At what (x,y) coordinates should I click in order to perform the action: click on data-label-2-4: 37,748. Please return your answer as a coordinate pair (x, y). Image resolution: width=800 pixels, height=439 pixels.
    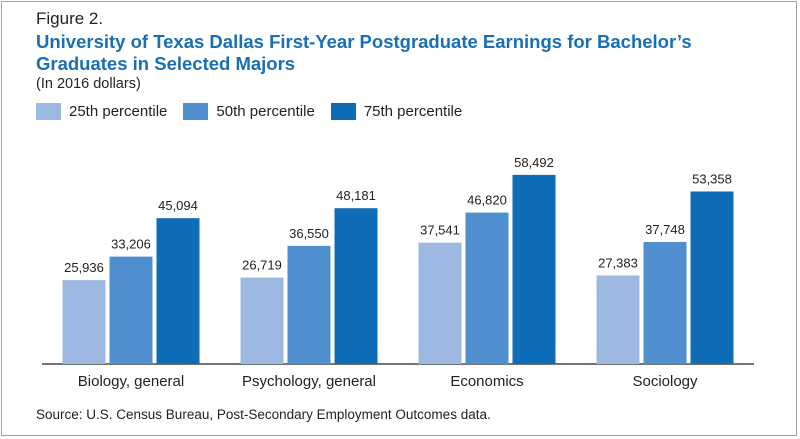
    Looking at the image, I should click on (665, 229).